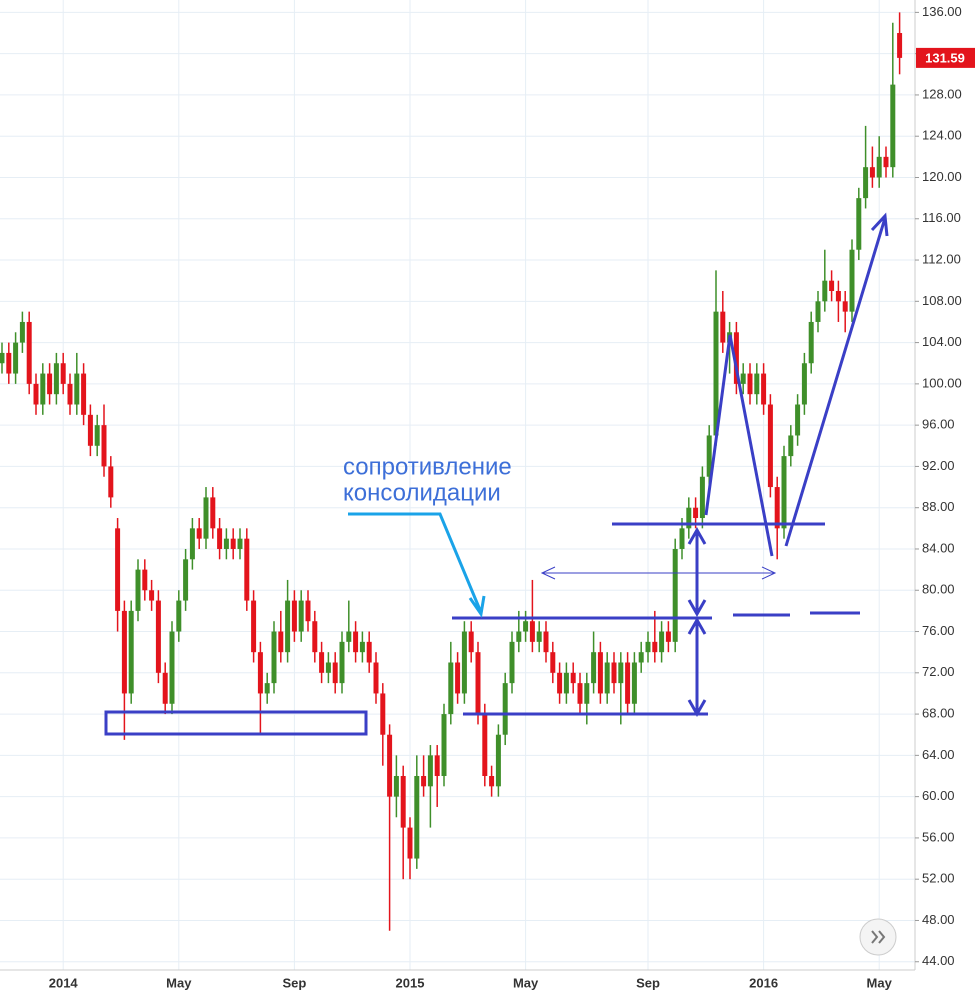 Image resolution: width=975 pixels, height=992 pixels. I want to click on y-tick-label: 88.00, so click(938, 506).